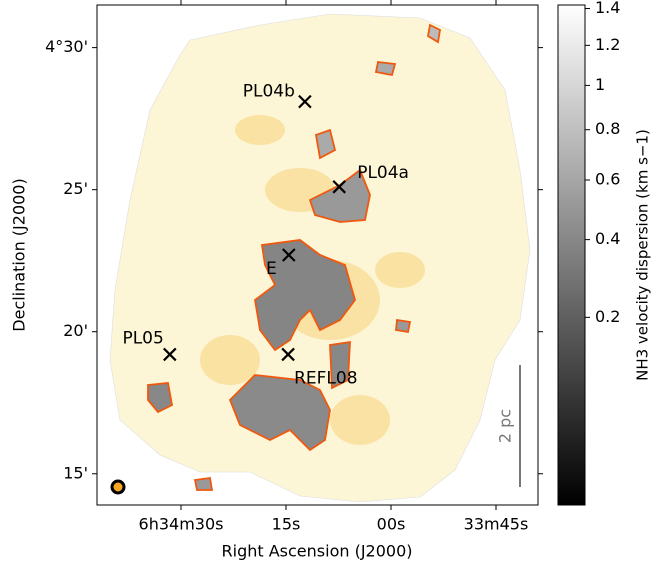  Describe the element at coordinates (286, 524) in the screenshot. I see `x-tick-label: 15s` at that location.